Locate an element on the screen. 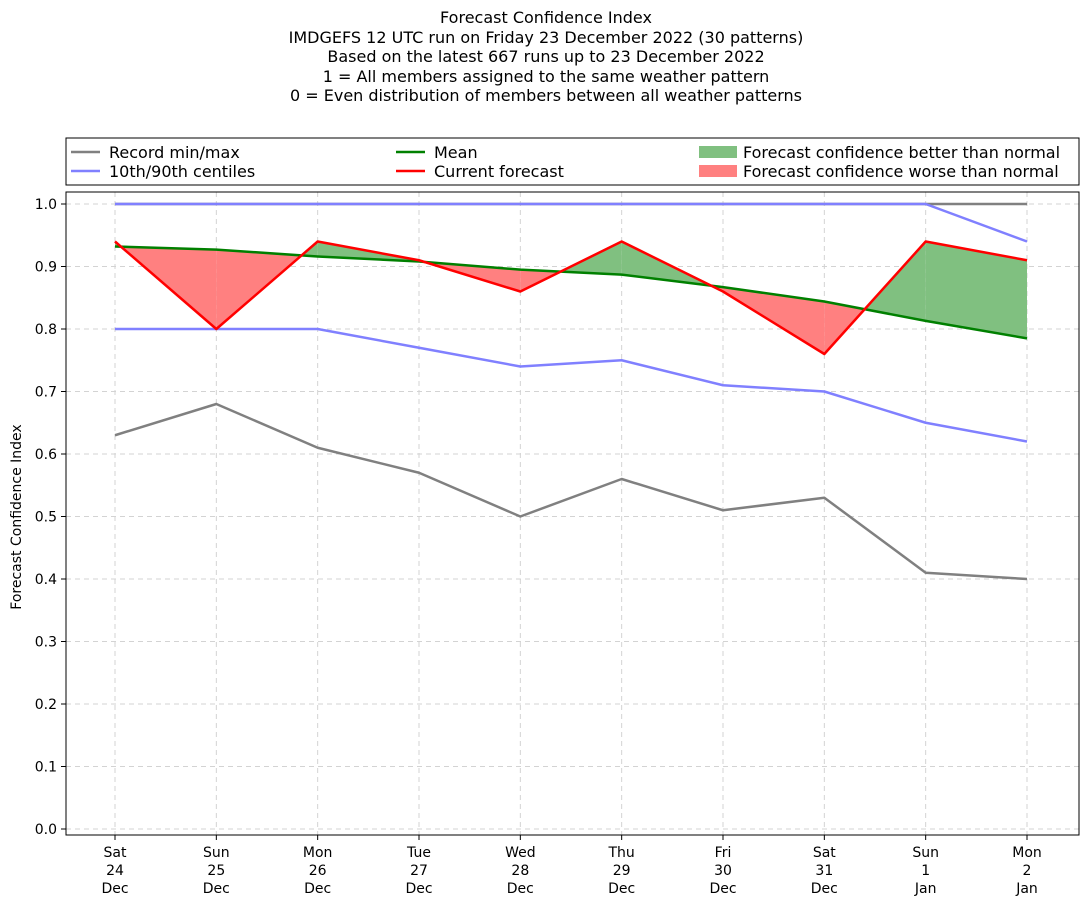  series-p10 is located at coordinates (571, 385).